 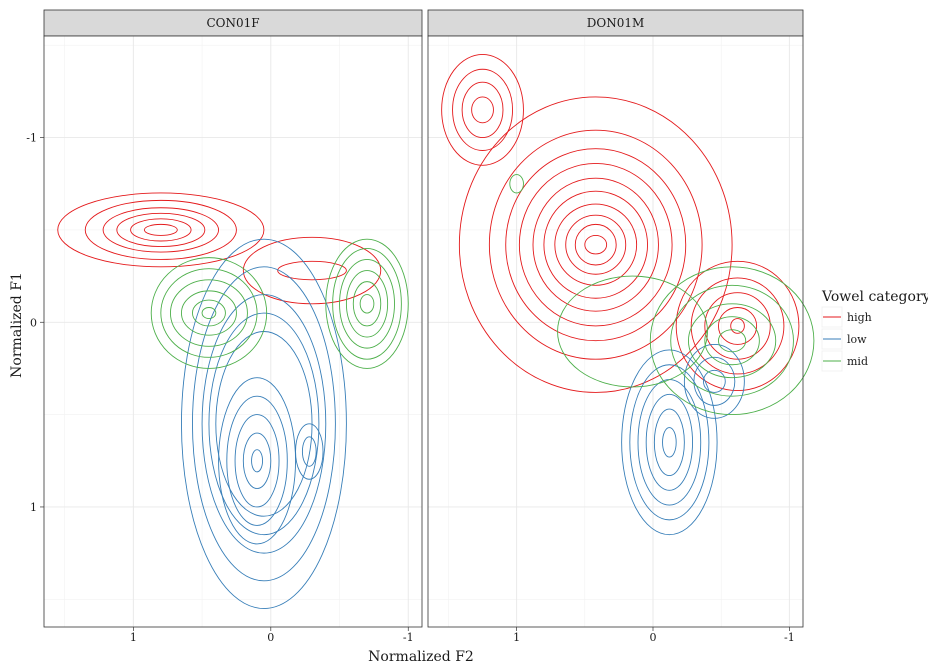 I want to click on legend: Vowel category high low mid, so click(x=874, y=330).